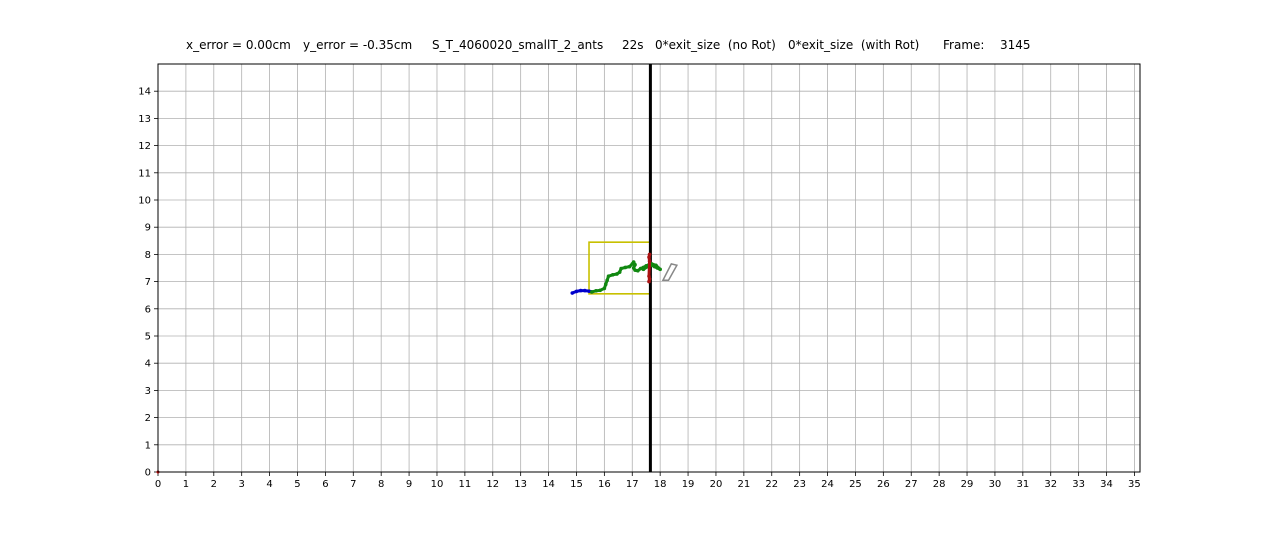 Image resolution: width=1268 pixels, height=540 pixels. Describe the element at coordinates (325, 484) in the screenshot. I see `x-tick-label: 6` at that location.